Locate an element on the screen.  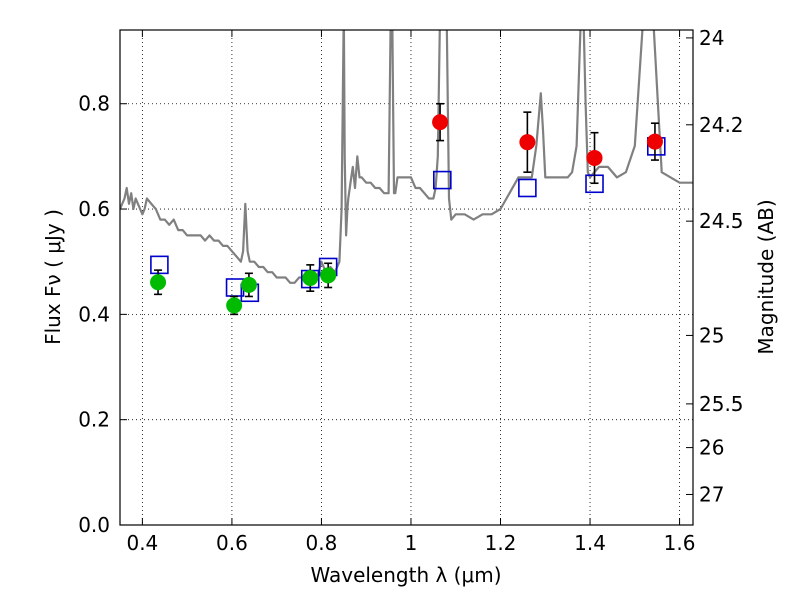
x-tick-label: 1.6 is located at coordinates (680, 543).